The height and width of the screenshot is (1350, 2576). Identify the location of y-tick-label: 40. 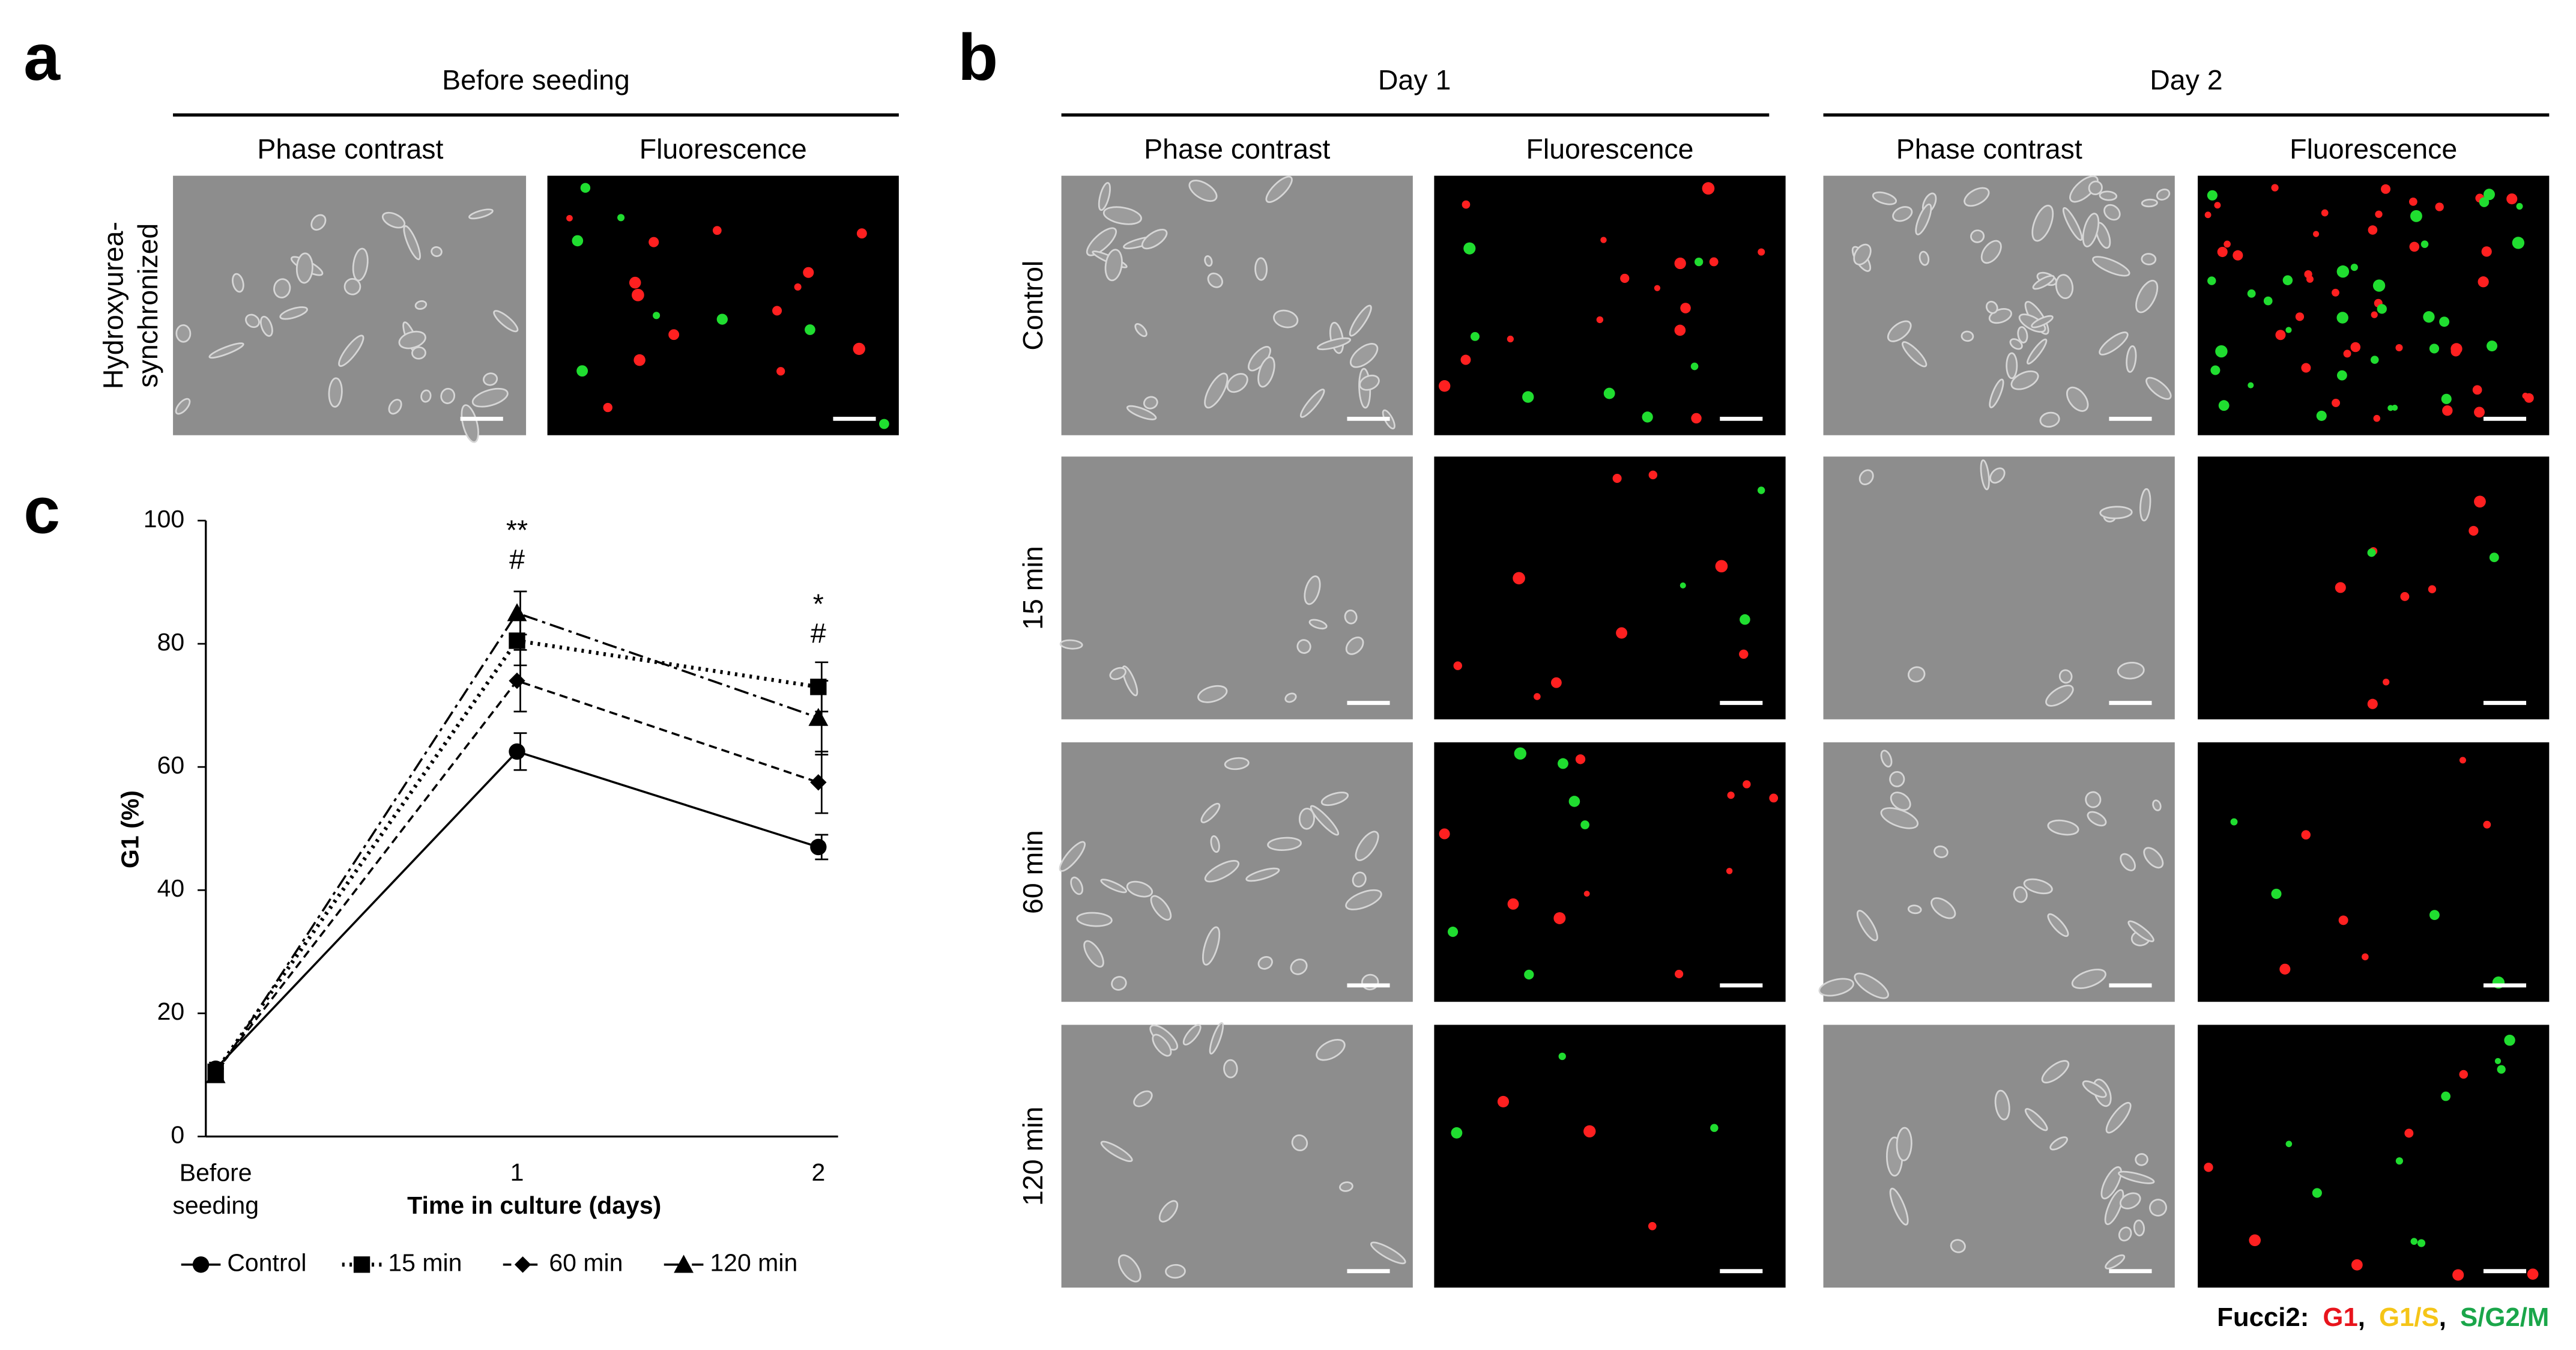
(171, 888).